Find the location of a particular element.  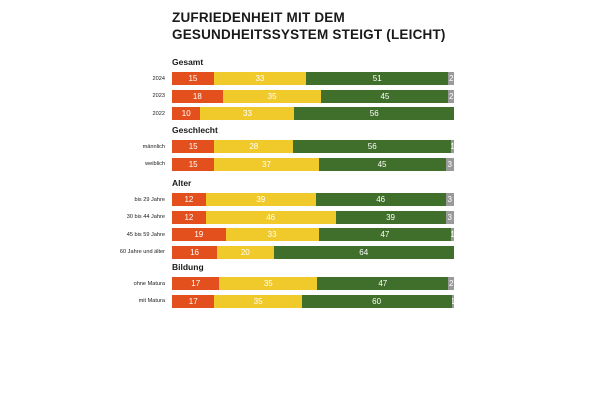

row-label: mit Matura is located at coordinates (151, 301).